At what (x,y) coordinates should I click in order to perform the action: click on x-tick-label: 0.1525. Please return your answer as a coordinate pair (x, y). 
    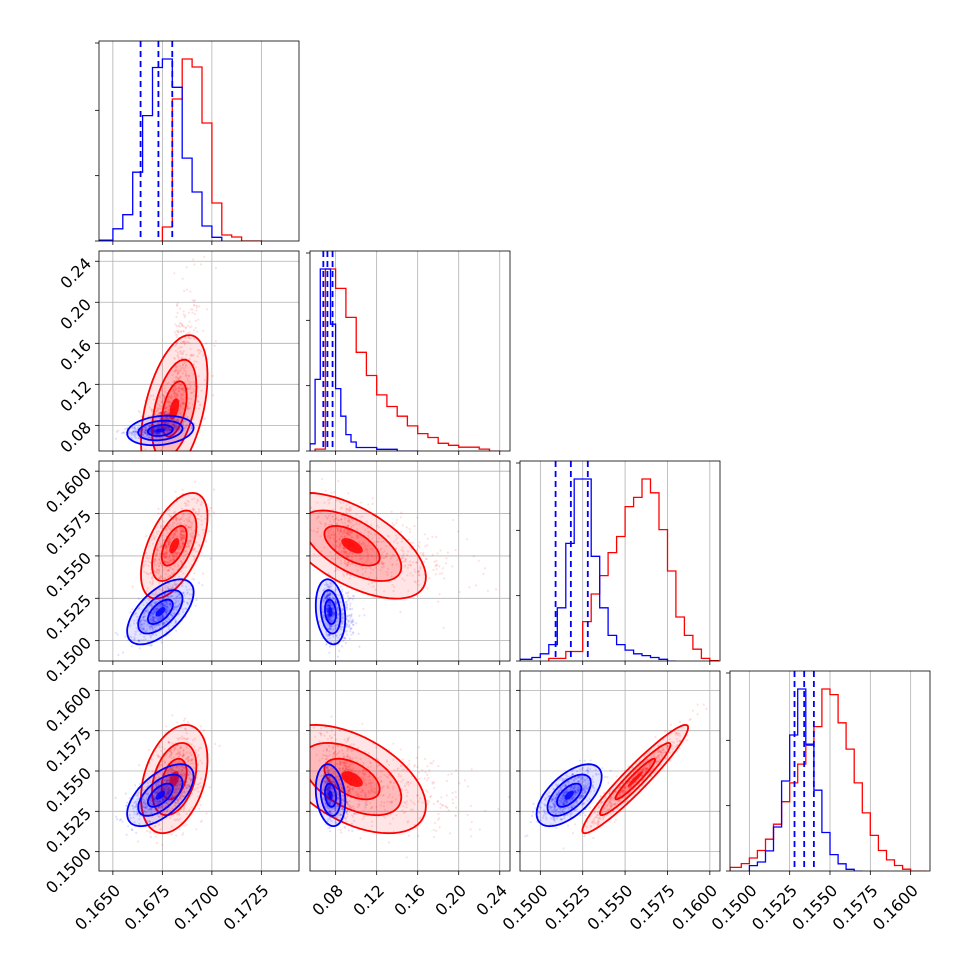
    Looking at the image, I should click on (567, 907).